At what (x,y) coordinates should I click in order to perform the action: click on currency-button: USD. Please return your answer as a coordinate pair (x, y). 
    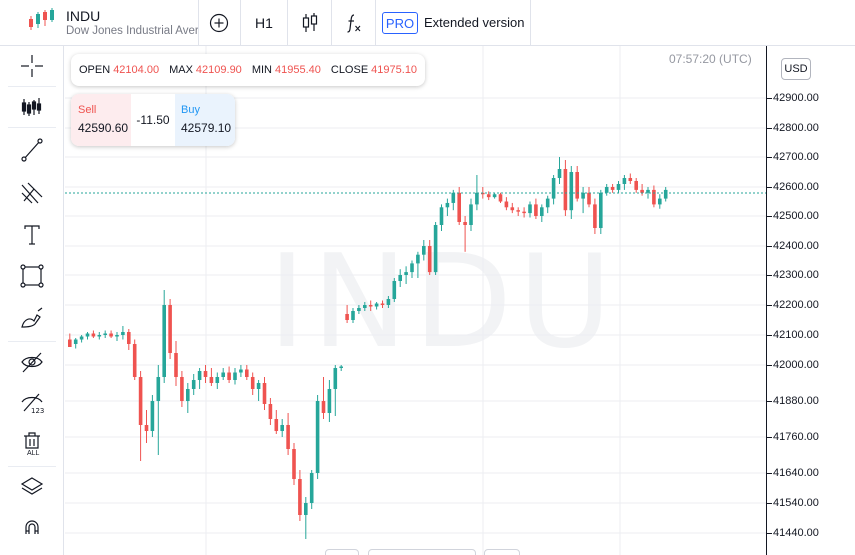
    Looking at the image, I should click on (796, 69).